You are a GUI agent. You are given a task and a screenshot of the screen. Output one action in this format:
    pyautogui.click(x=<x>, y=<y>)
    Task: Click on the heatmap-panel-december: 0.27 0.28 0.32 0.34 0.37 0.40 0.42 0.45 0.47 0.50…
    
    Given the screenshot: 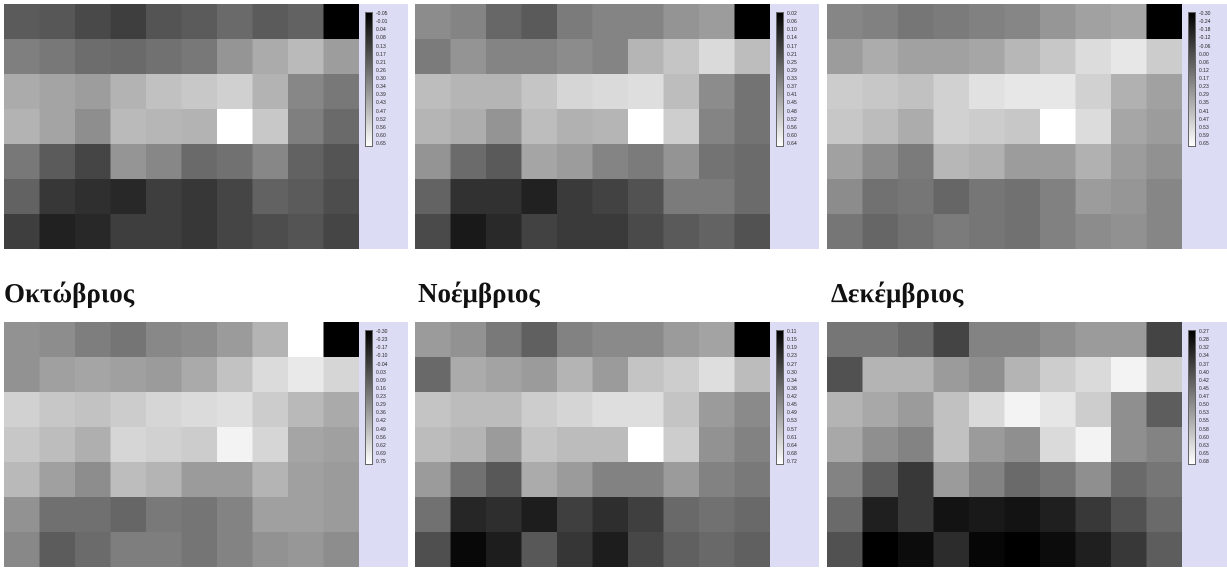 What is the action you would take?
    pyautogui.click(x=1027, y=444)
    